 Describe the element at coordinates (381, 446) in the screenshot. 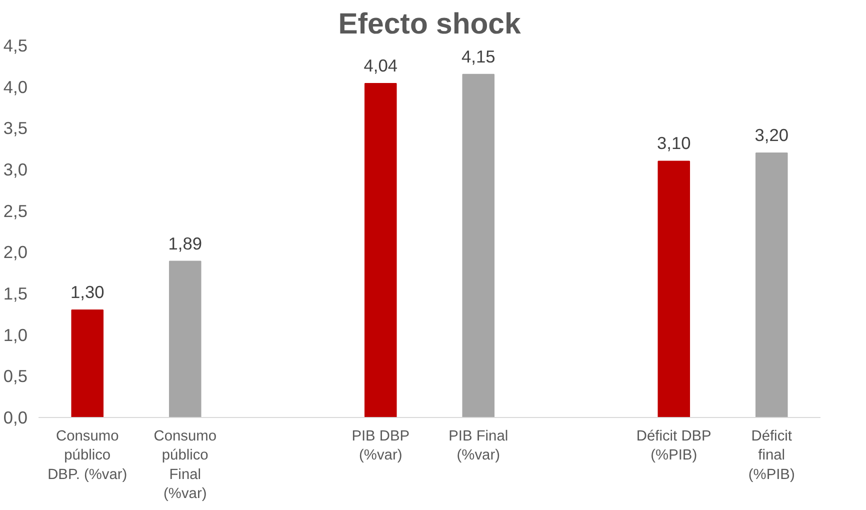

I see `x-tick-label: PIB DBP (%var)` at that location.